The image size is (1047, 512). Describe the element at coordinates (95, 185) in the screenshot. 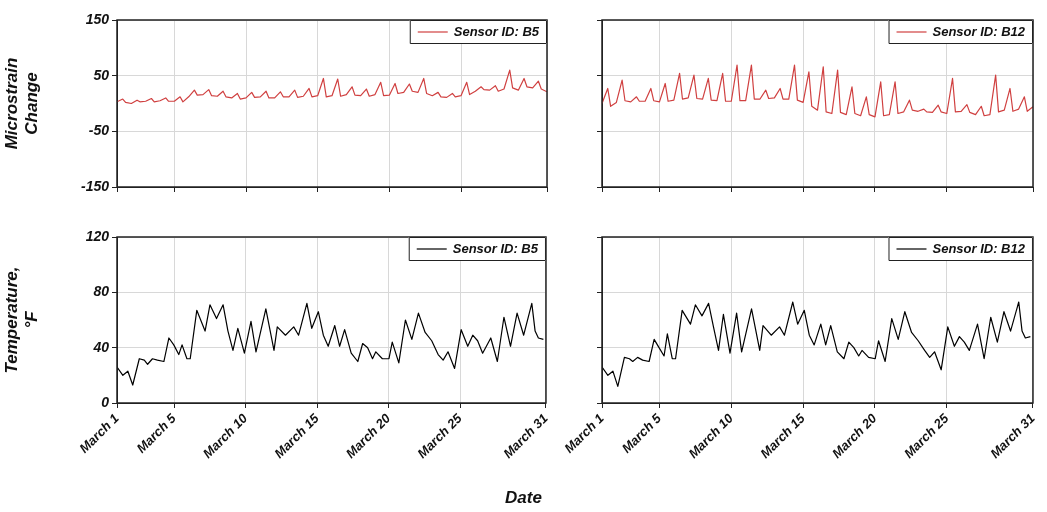

I see `y-tick-label: -150` at that location.